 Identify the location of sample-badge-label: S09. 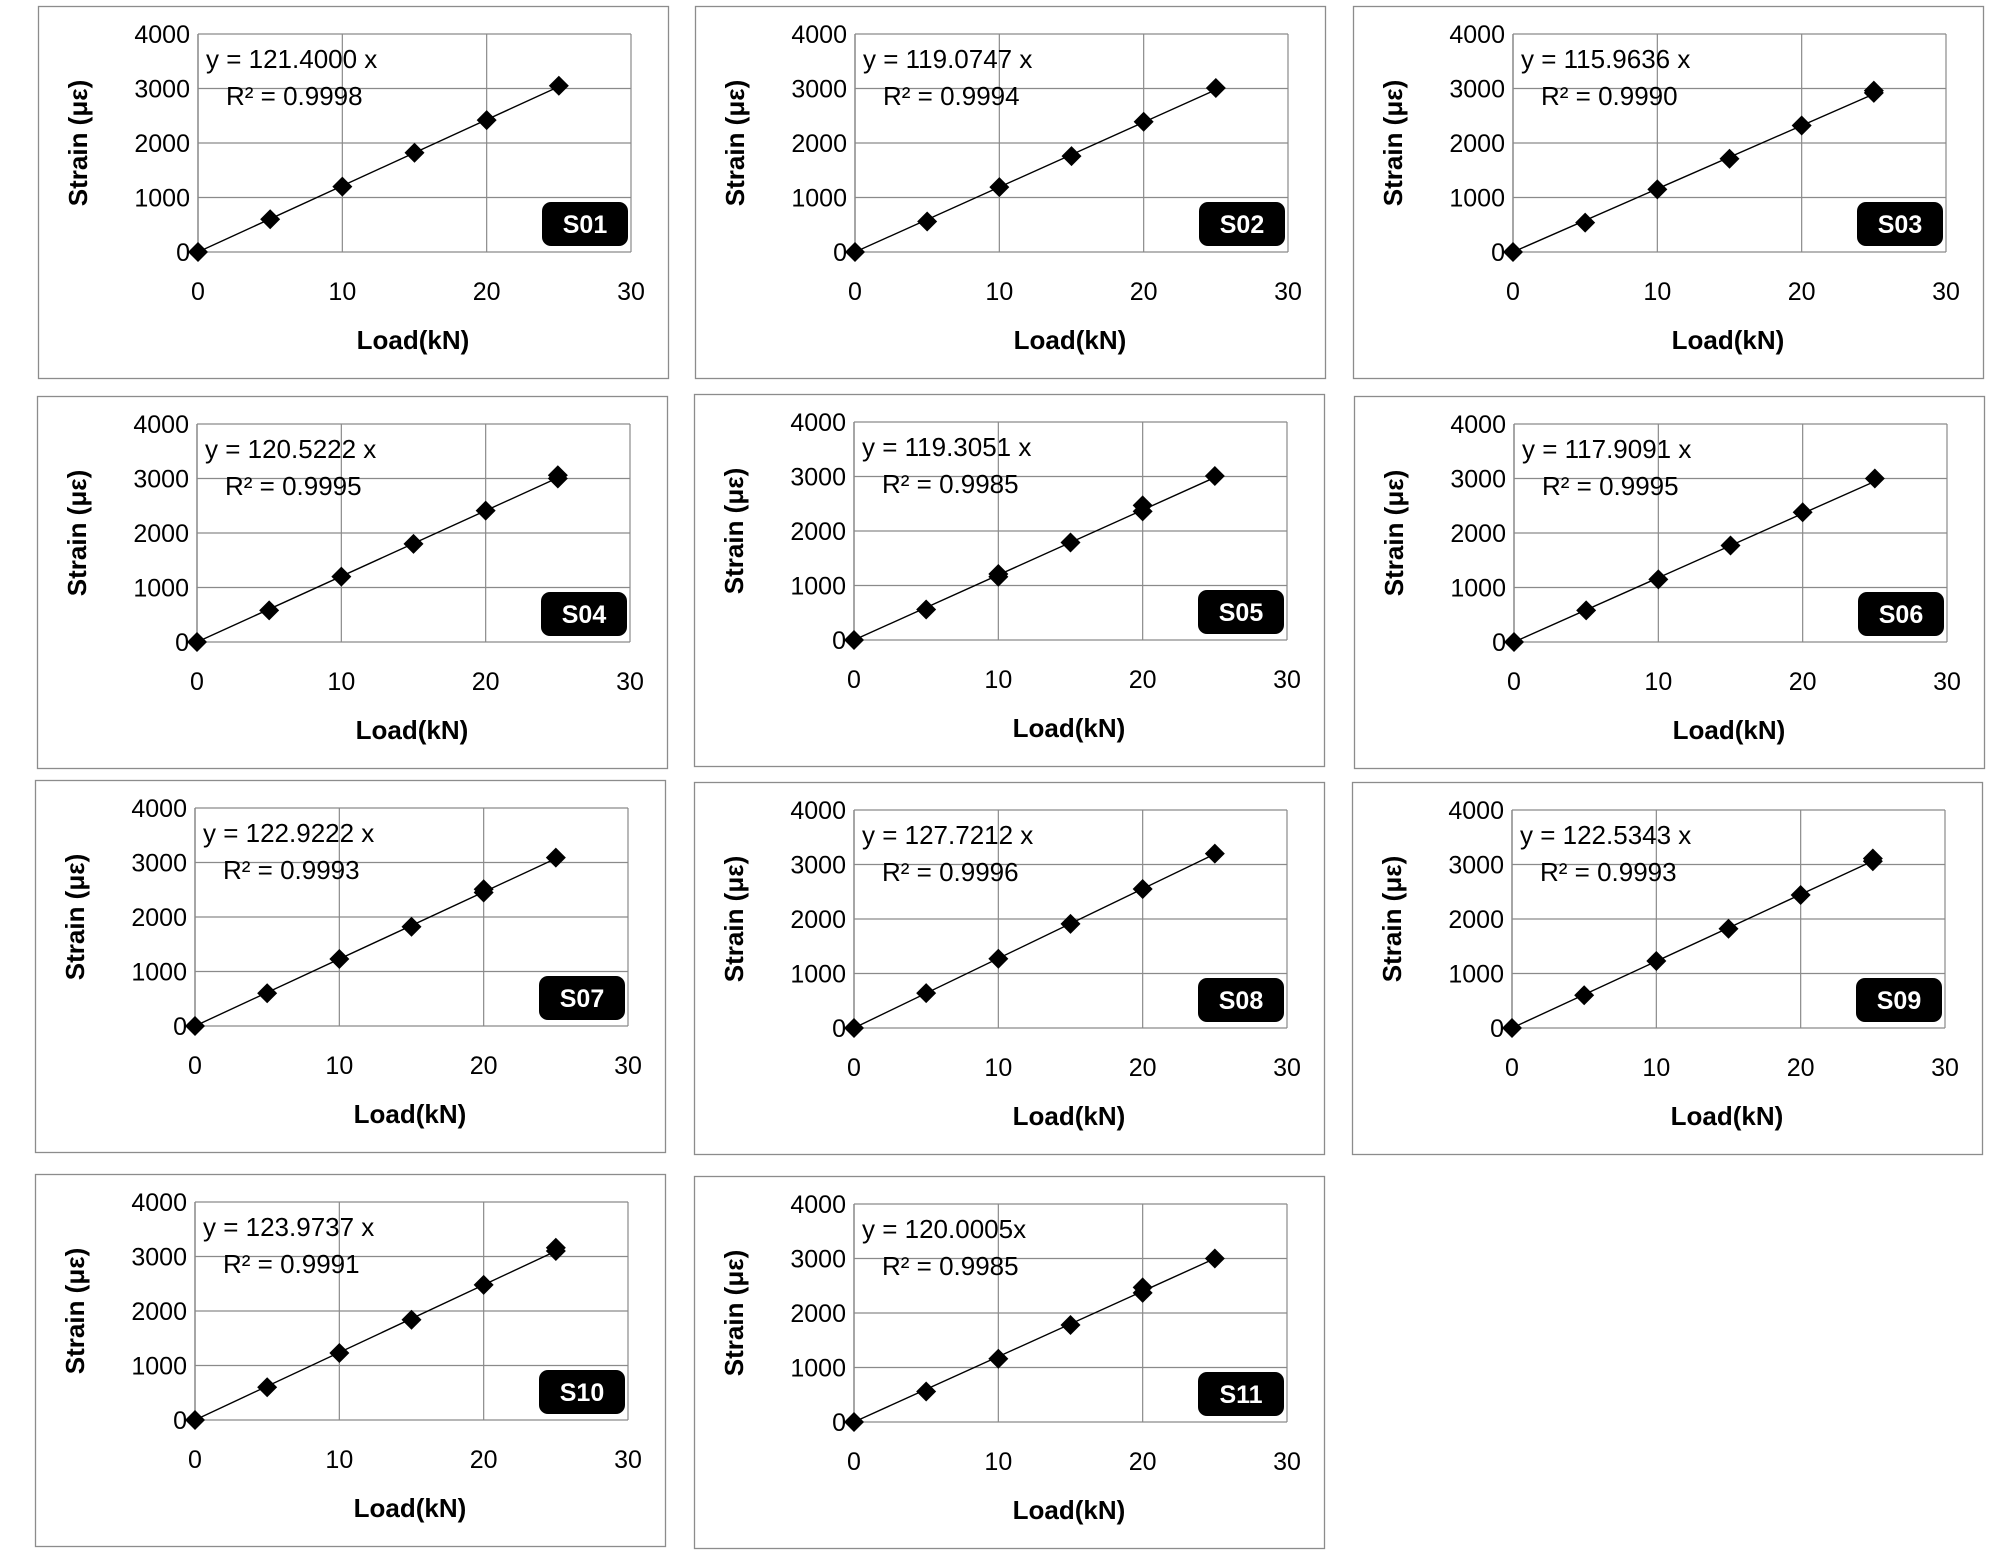
(1899, 1001).